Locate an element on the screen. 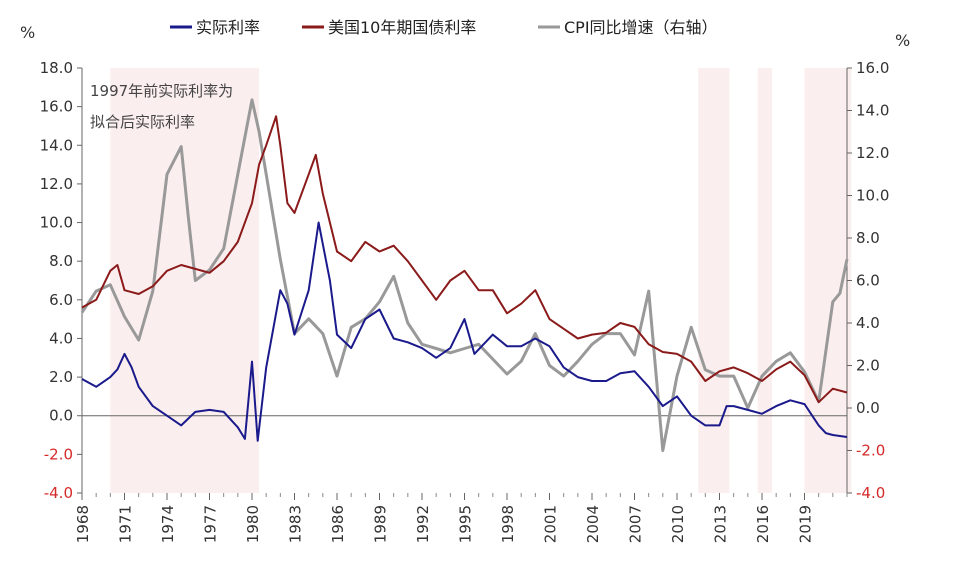 The height and width of the screenshot is (571, 960). right-tick-label: 2.0 is located at coordinates (868, 366).